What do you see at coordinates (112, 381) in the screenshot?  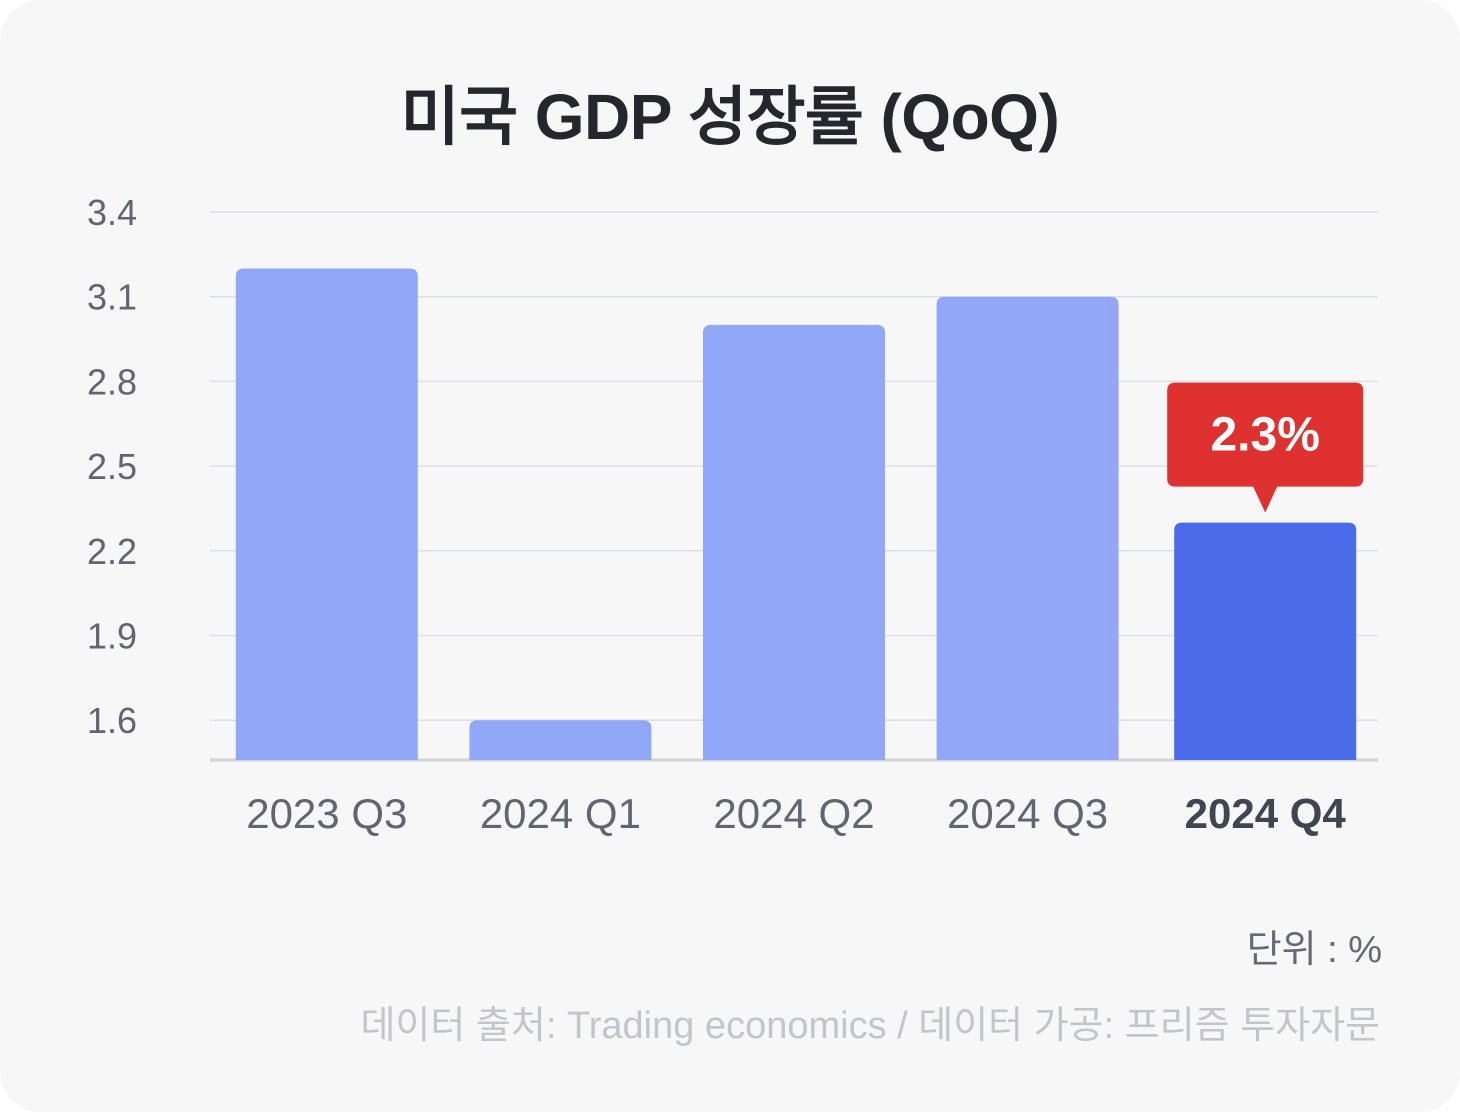 I see `y-tick-label: 2.8` at bounding box center [112, 381].